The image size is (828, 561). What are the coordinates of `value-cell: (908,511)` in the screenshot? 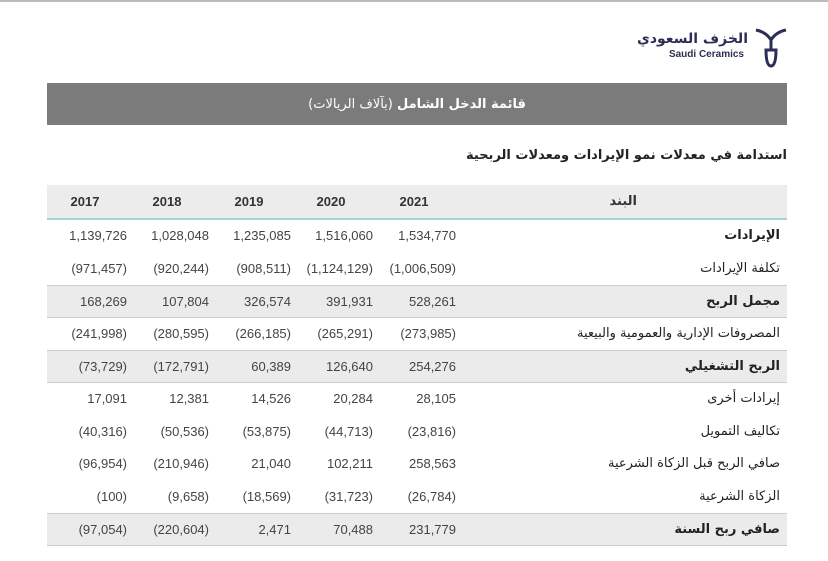 It's located at (263, 268).